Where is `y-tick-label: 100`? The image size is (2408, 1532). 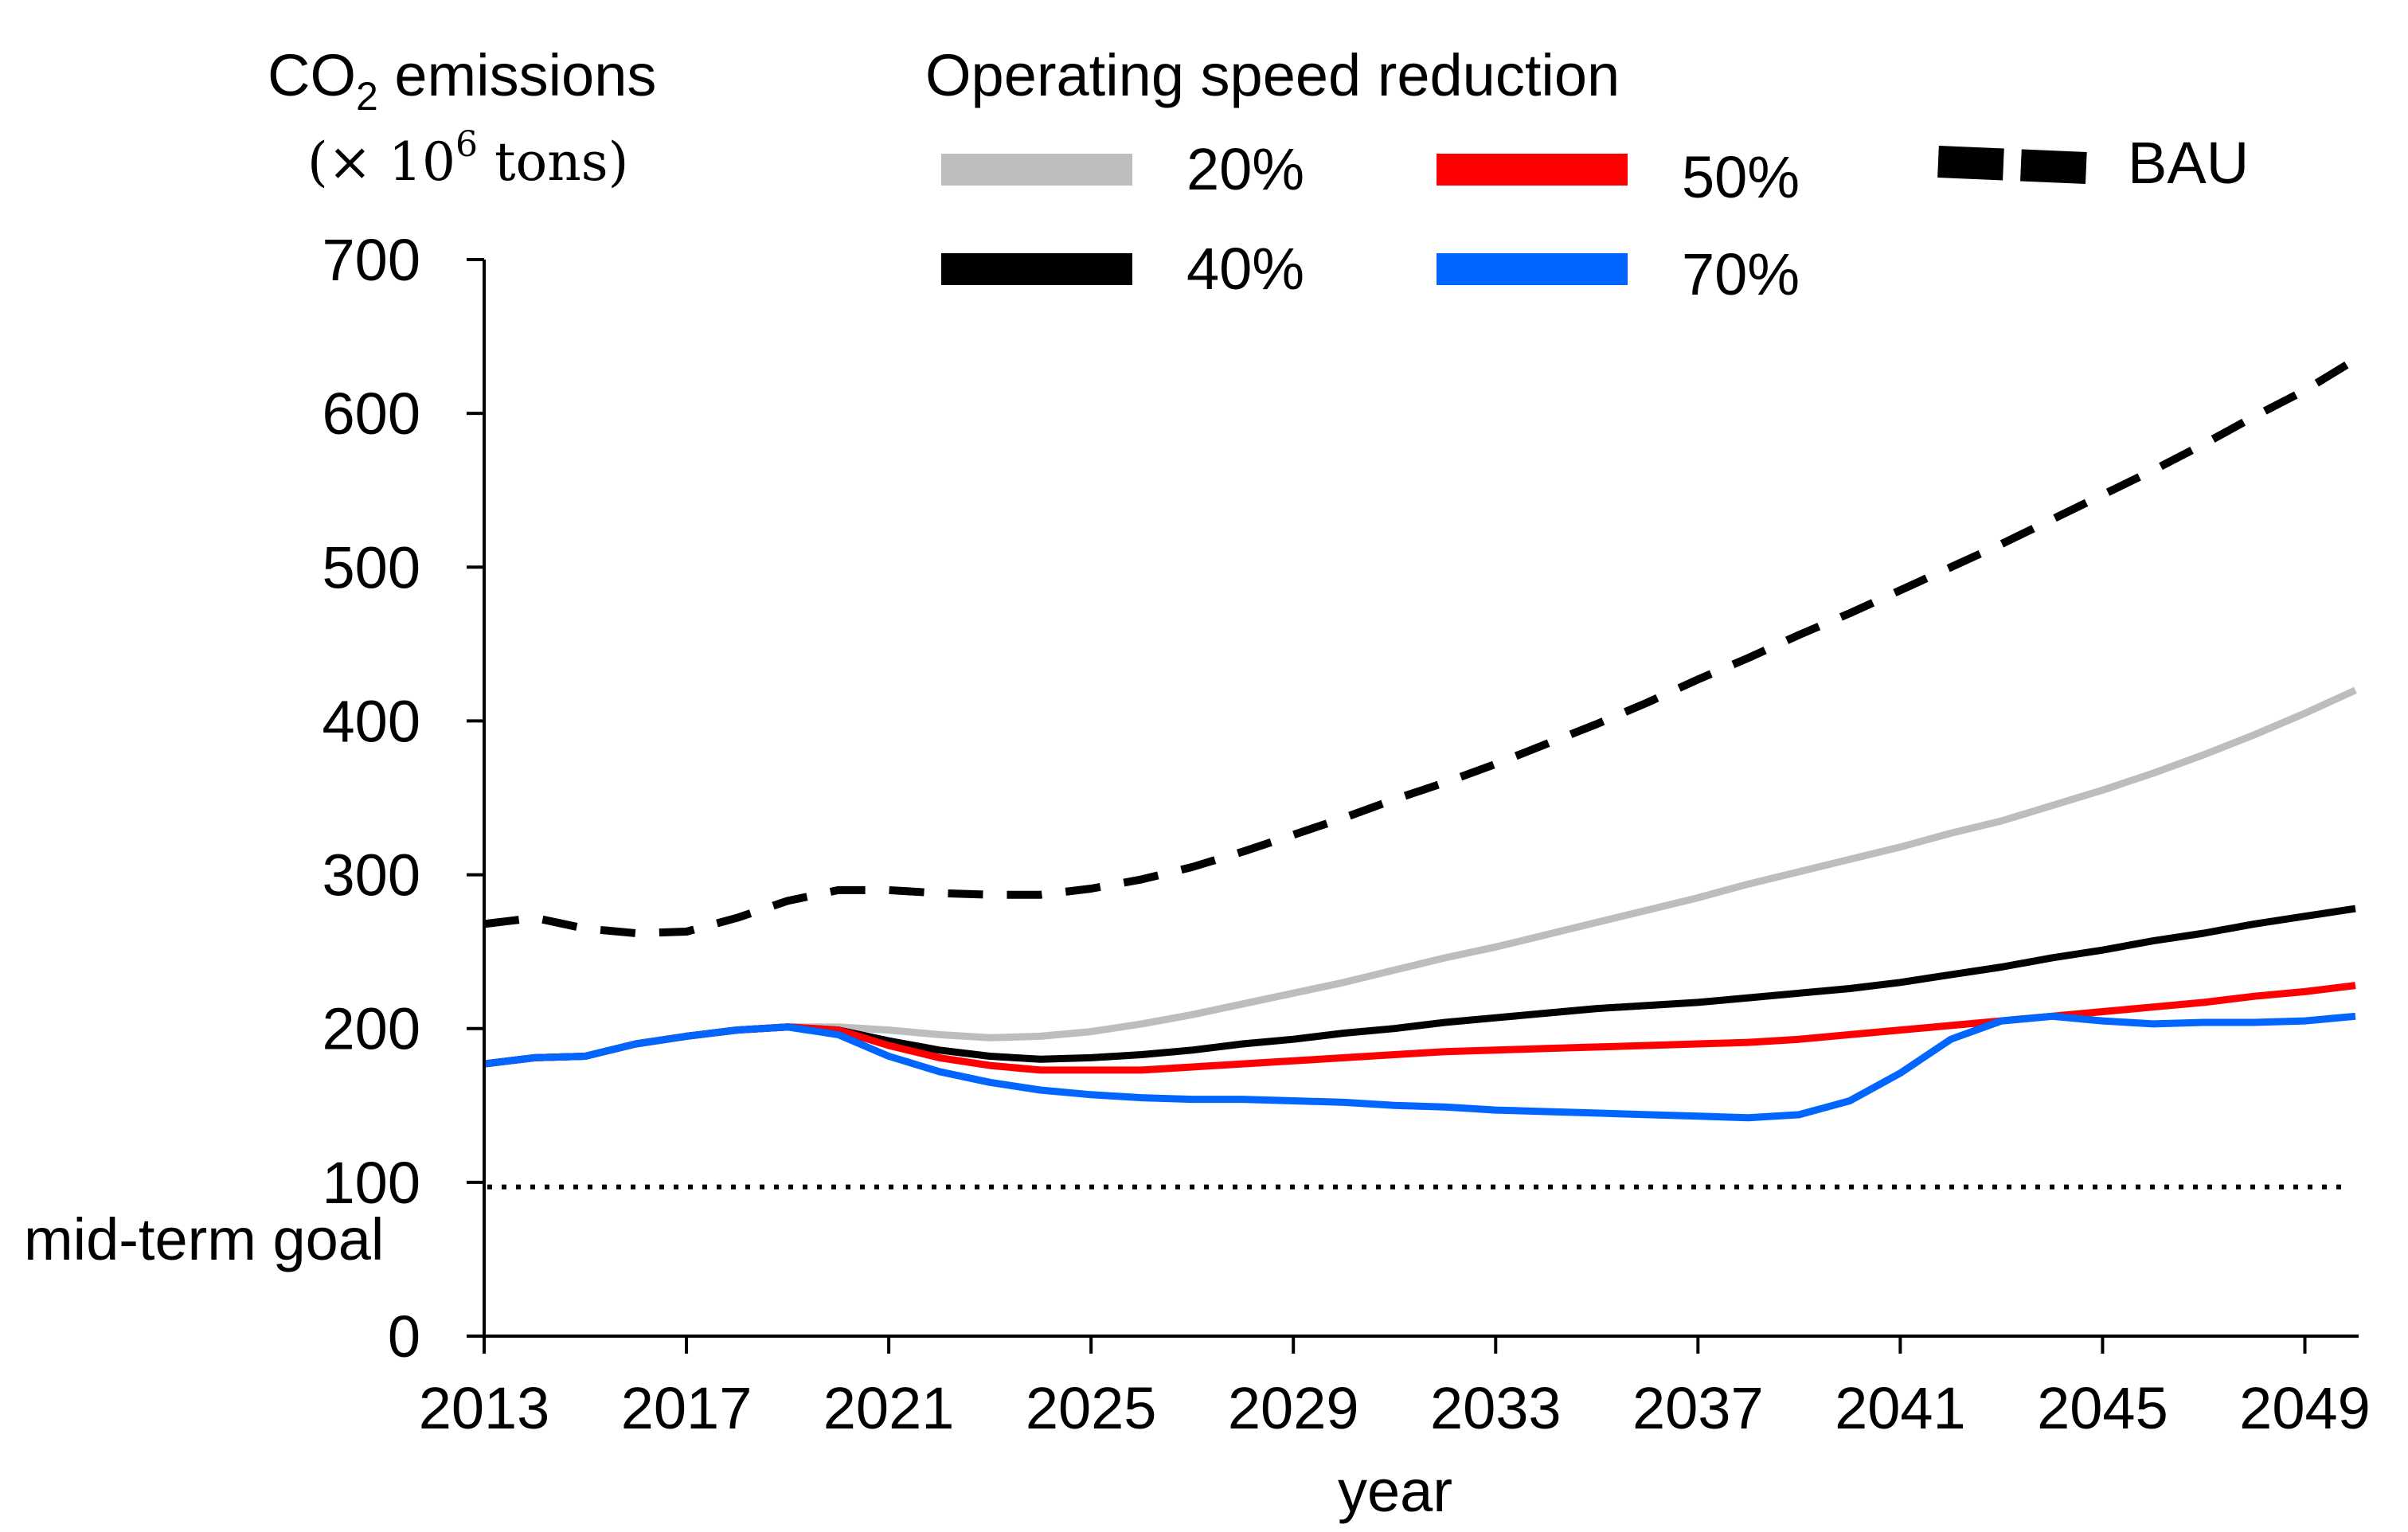 y-tick-label: 100 is located at coordinates (371, 1183).